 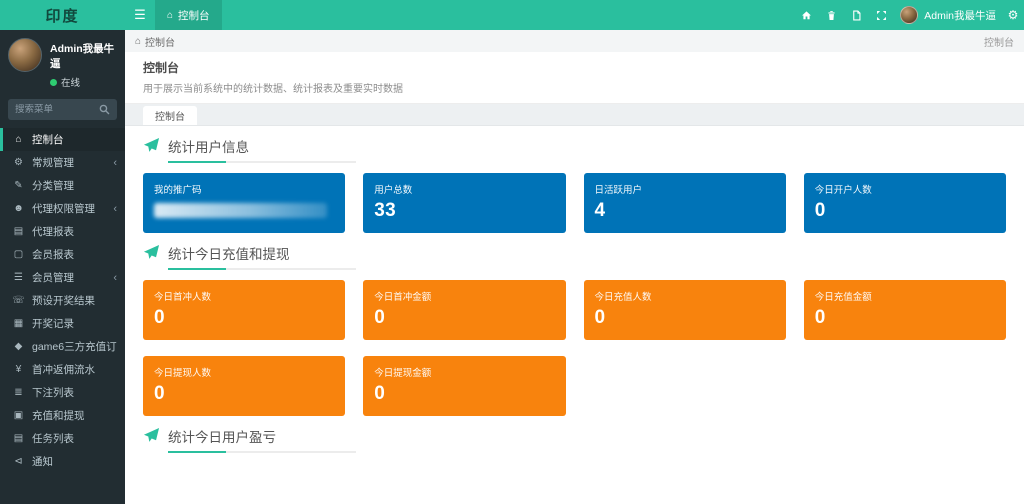 What do you see at coordinates (62, 15) in the screenshot?
I see `app-logo: 印度` at bounding box center [62, 15].